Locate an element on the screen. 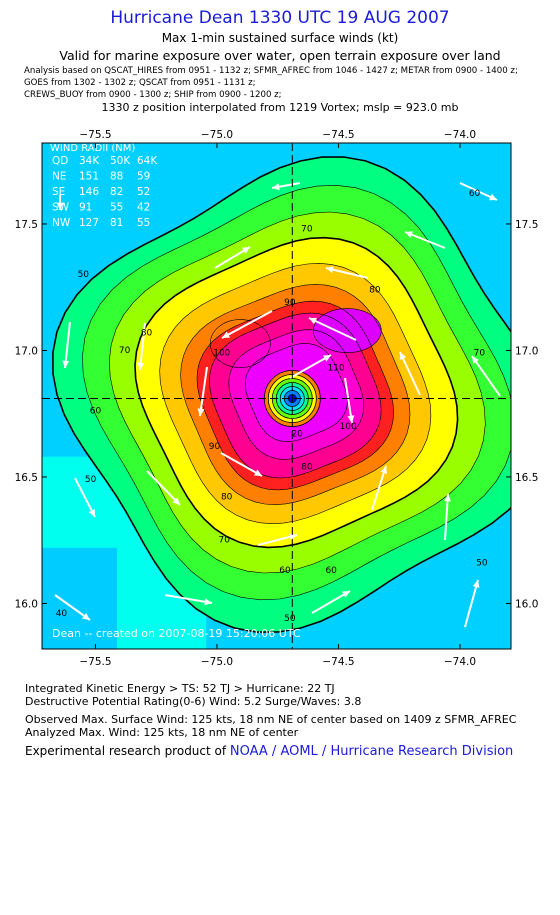 Image resolution: width=560 pixels, height=915 pixels. max-wind-lobe-ne is located at coordinates (347, 330).